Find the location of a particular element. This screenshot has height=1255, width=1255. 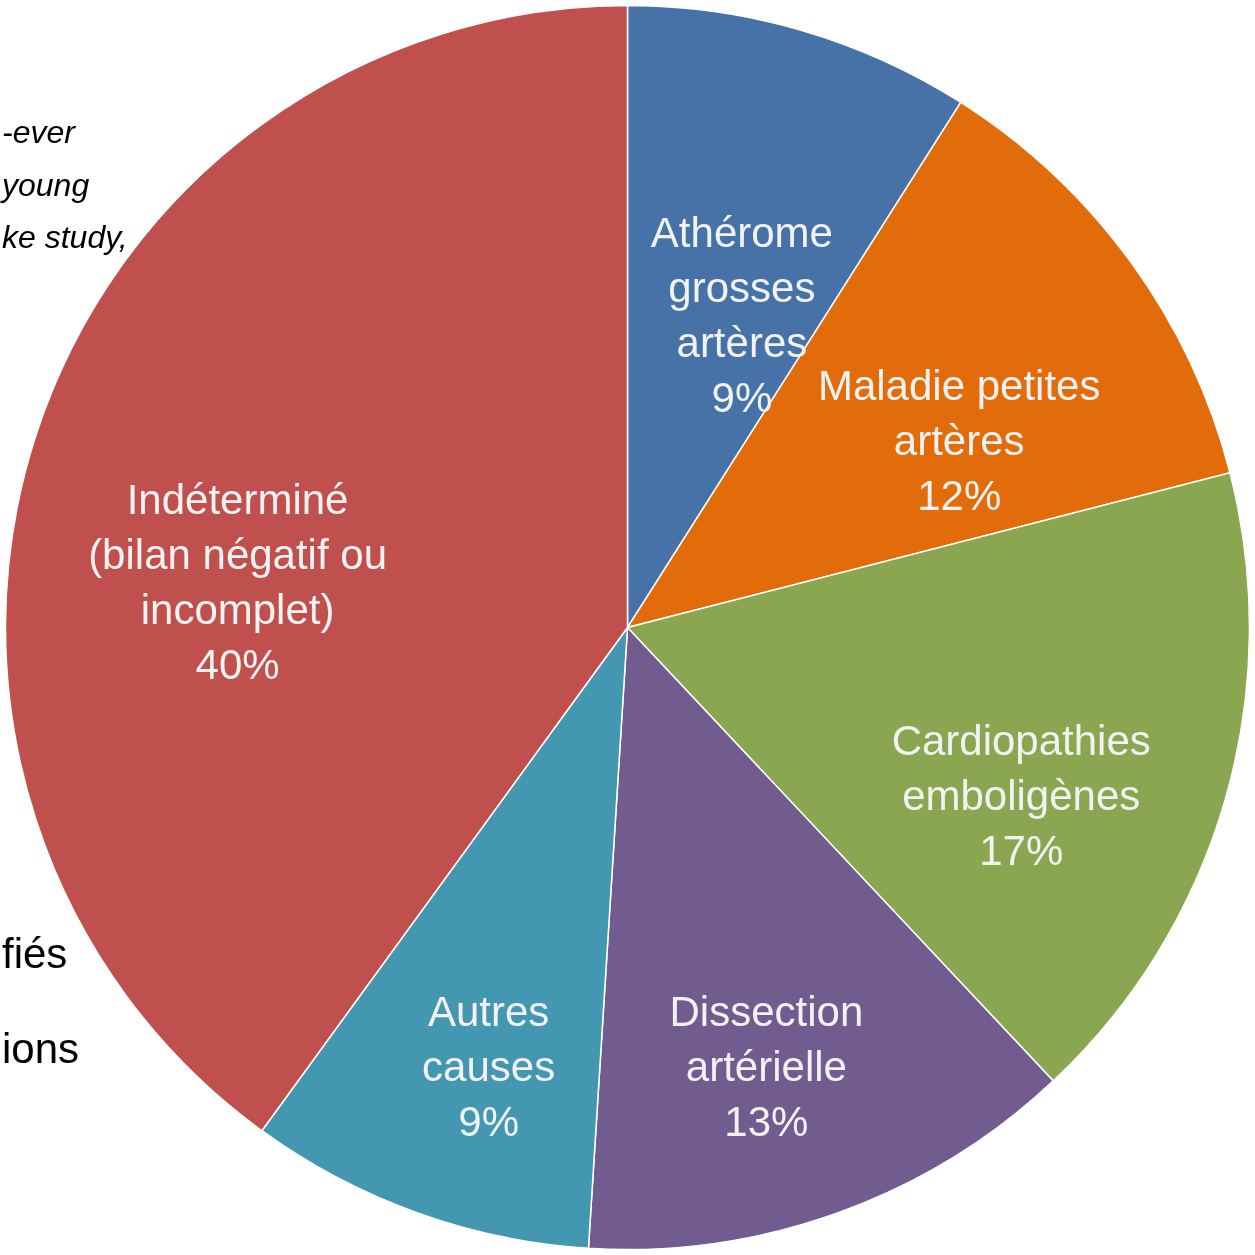

slice-label: Cardiopathies emboligènes is located at coordinates (1021, 767).